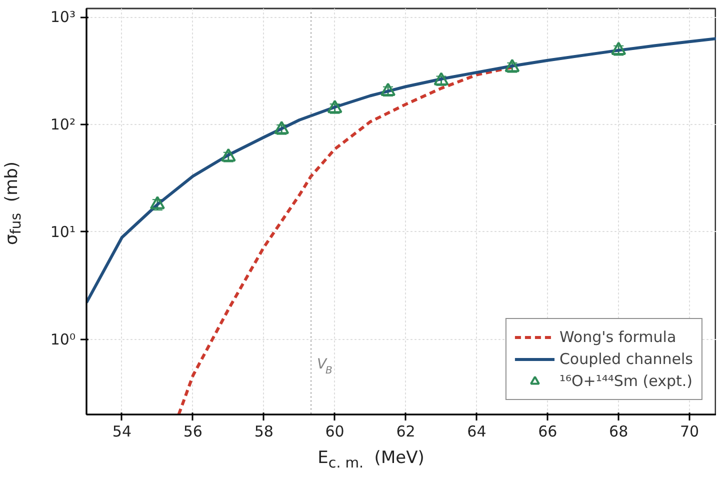 The image size is (726, 493). I want to click on legend-label: Coupled channels, so click(626, 359).